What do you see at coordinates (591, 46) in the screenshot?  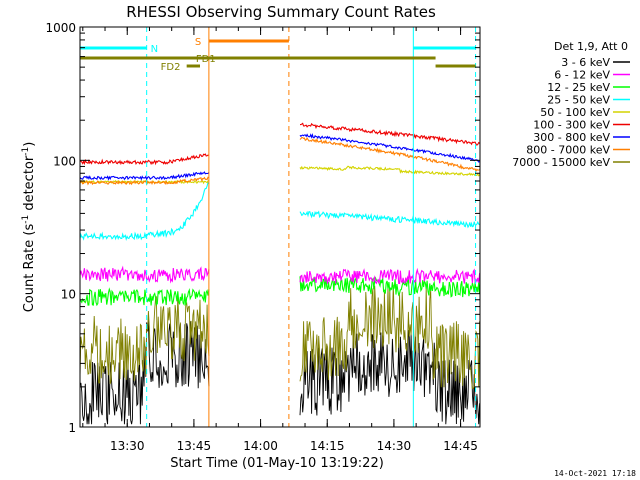 I see `legend-header: Det 1,9, Att 0` at bounding box center [591, 46].